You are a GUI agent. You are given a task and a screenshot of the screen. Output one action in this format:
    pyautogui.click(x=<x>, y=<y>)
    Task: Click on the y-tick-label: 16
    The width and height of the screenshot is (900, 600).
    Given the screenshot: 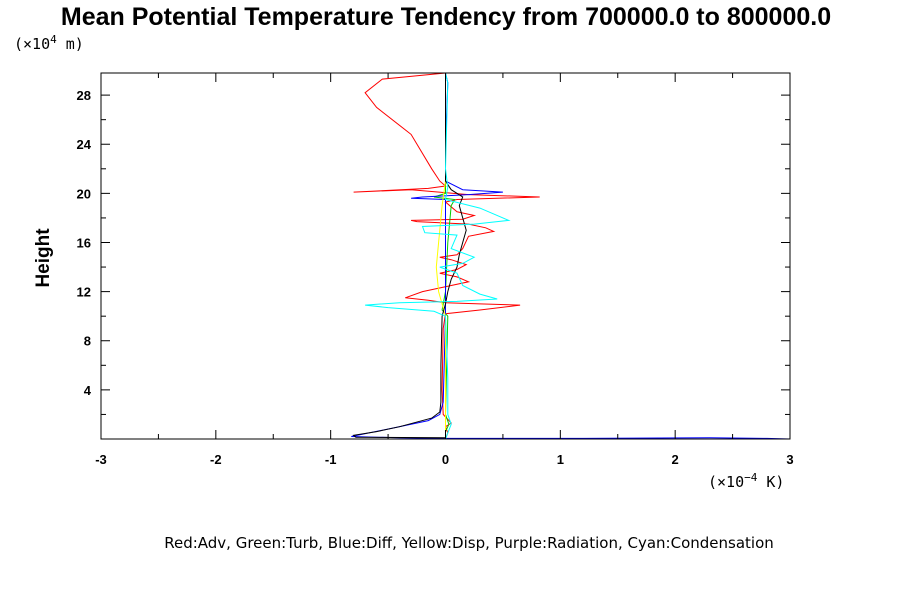 What is the action you would take?
    pyautogui.click(x=84, y=242)
    